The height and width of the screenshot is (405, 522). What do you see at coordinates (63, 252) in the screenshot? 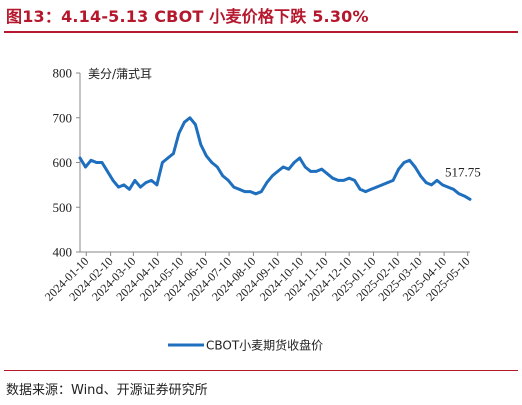
I see `y-tick-label: 400` at bounding box center [63, 252].